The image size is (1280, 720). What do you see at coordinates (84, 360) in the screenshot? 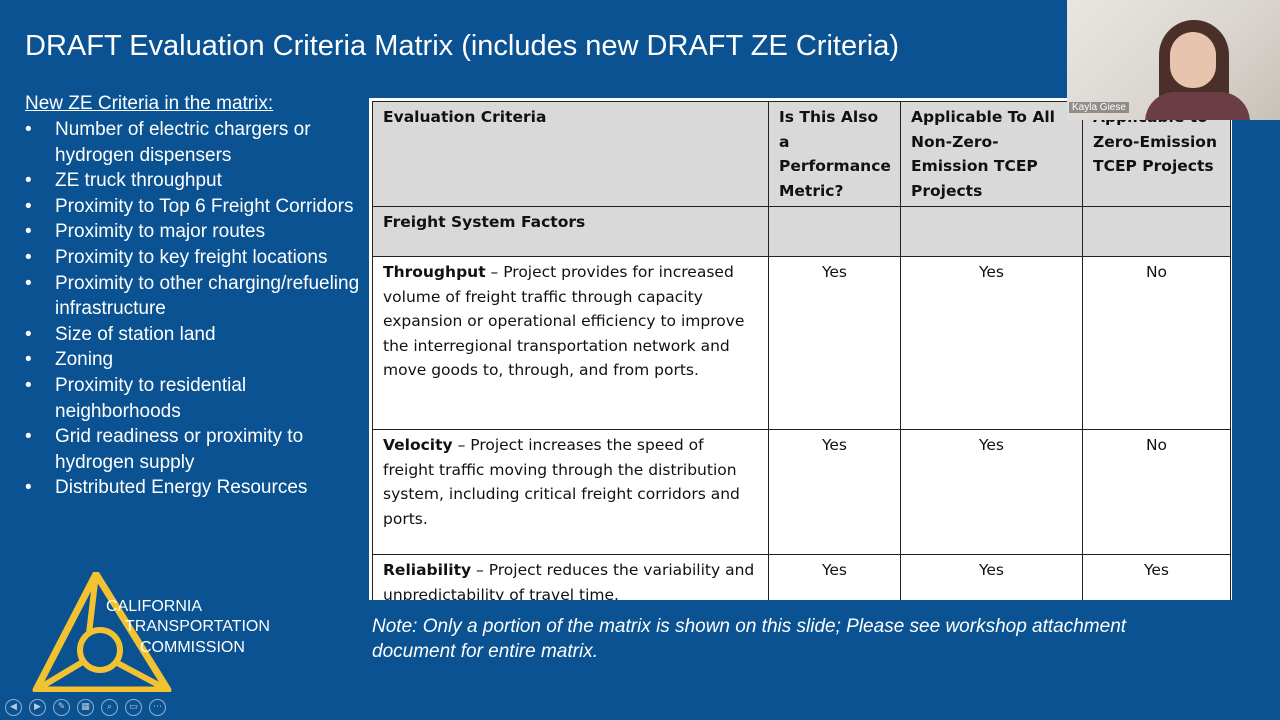
I see `list-item-label: Zoning` at bounding box center [84, 360].